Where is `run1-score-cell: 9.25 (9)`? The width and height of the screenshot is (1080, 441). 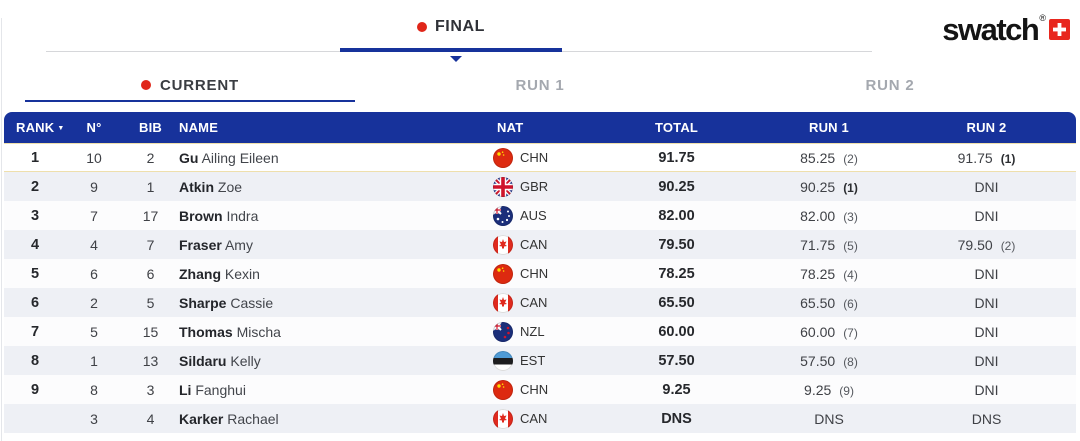 run1-score-cell: 9.25 (9) is located at coordinates (829, 390).